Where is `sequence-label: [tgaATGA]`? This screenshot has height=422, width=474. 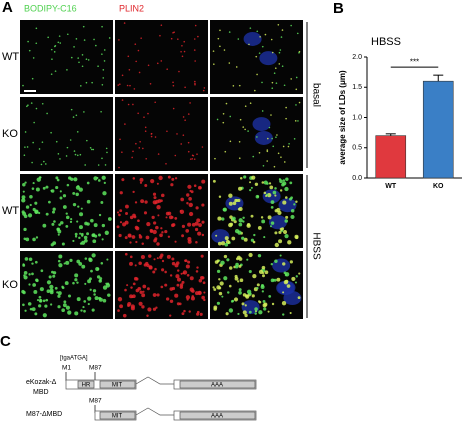 sequence-label: [tgaATGA] is located at coordinates (74, 359).